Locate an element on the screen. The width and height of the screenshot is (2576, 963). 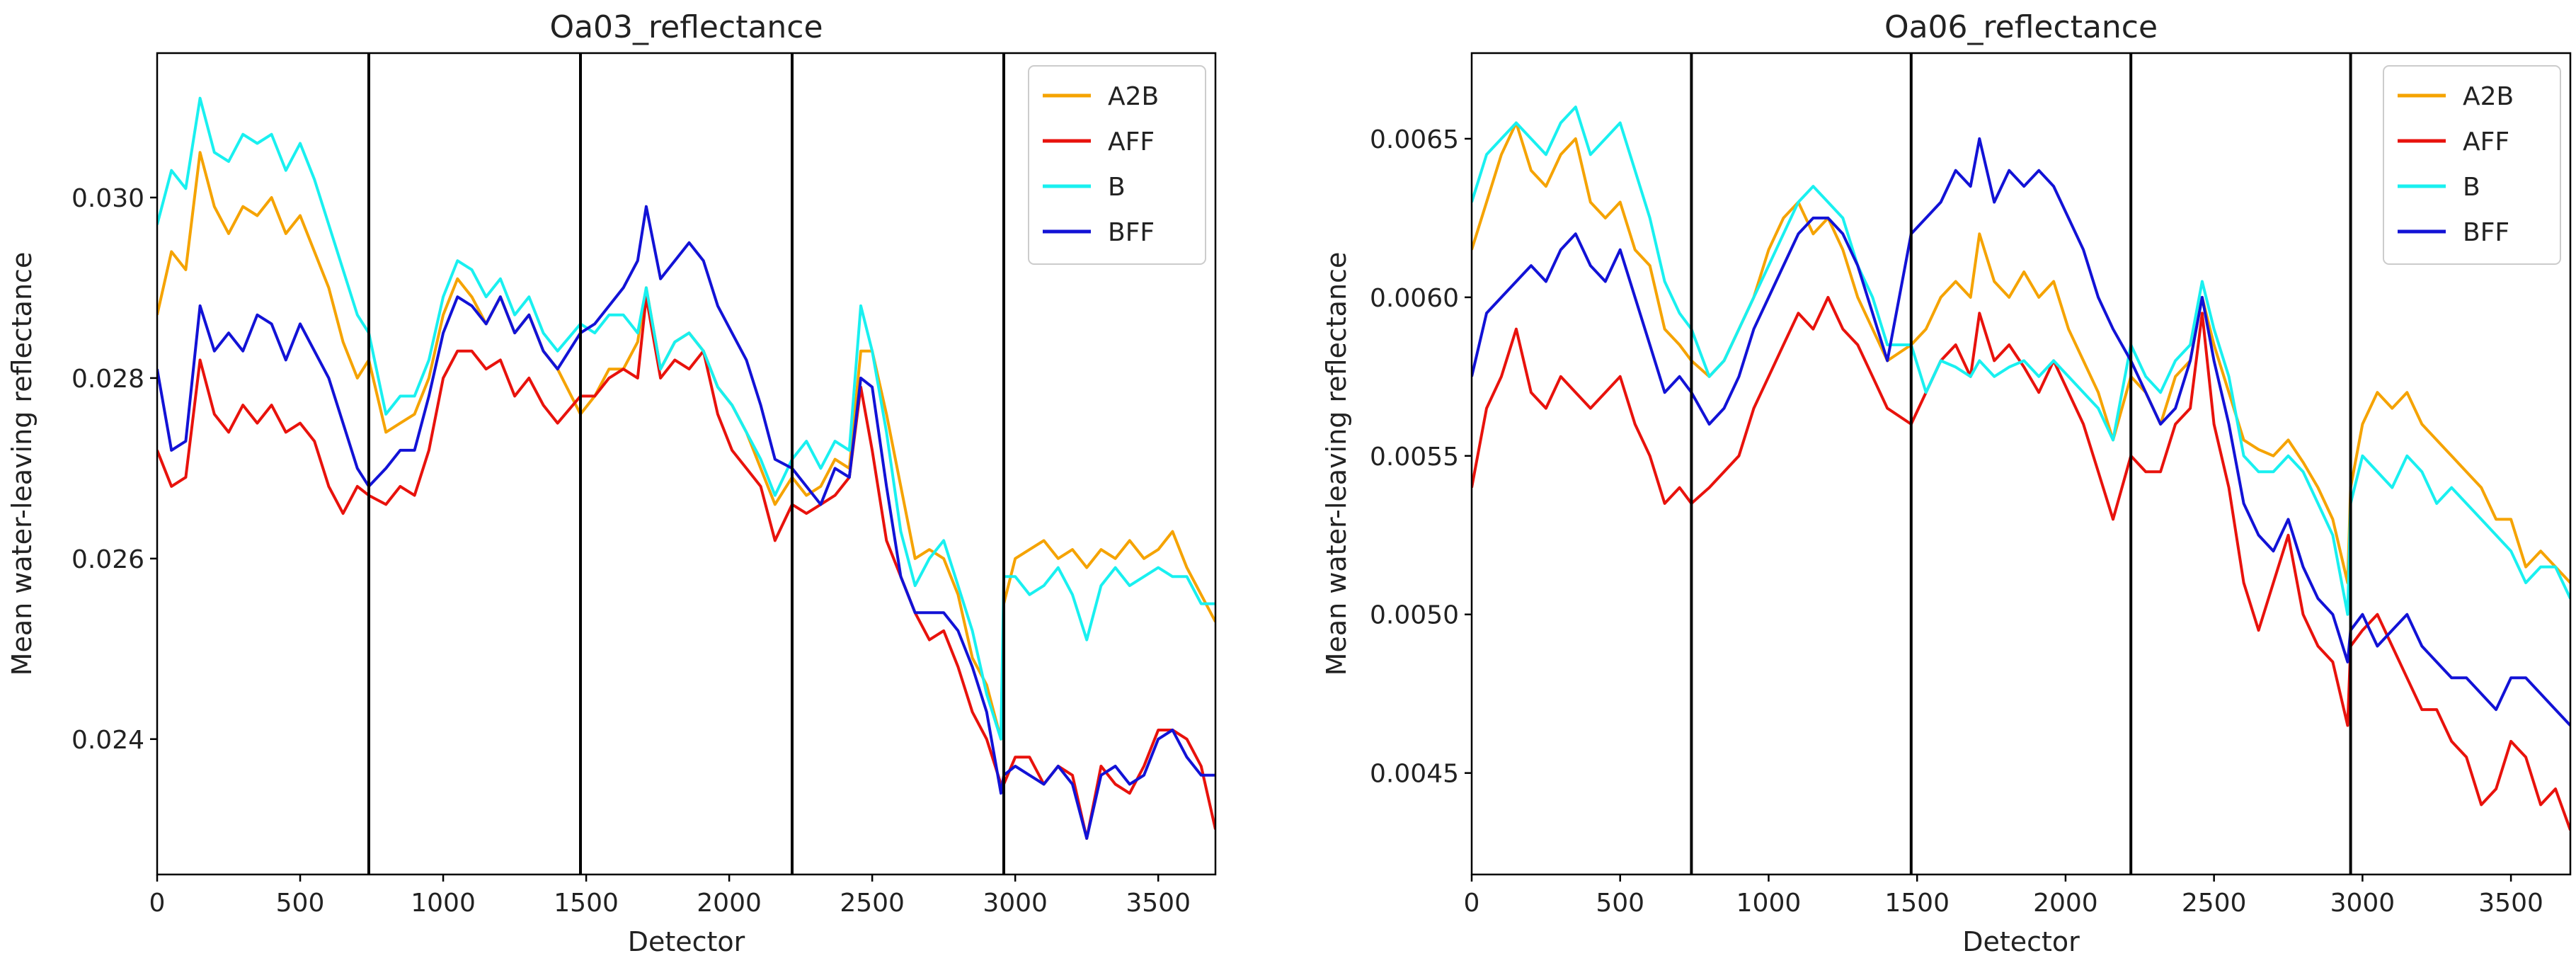
y-tick-label: 0.0065 is located at coordinates (1414, 139).